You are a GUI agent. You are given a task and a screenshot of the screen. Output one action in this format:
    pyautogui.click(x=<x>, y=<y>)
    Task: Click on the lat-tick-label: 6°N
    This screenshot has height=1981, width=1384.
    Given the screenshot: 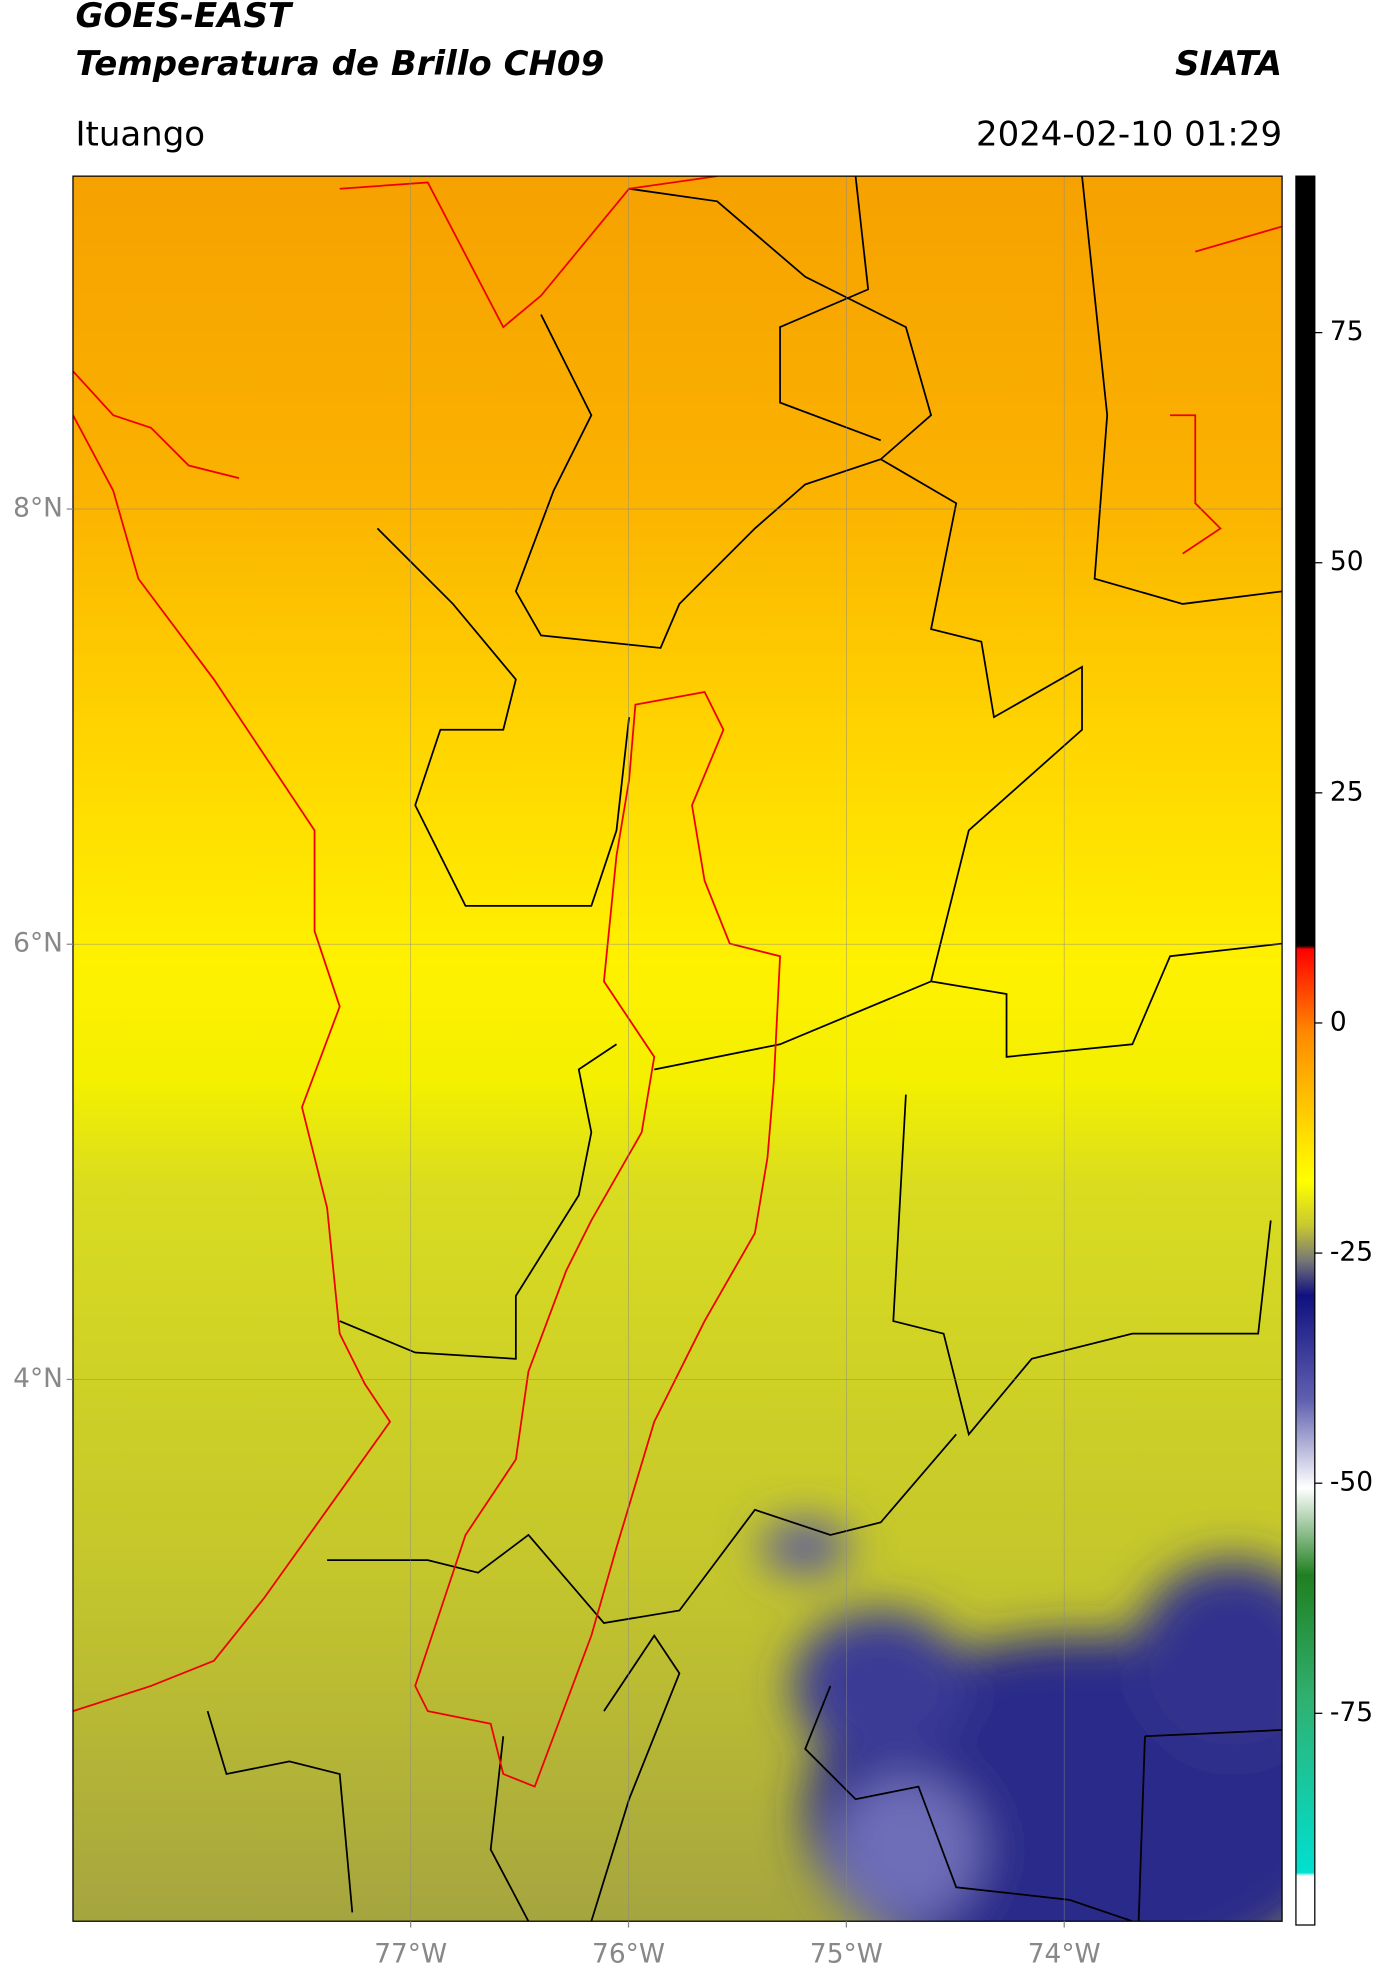 What is the action you would take?
    pyautogui.click(x=38, y=943)
    